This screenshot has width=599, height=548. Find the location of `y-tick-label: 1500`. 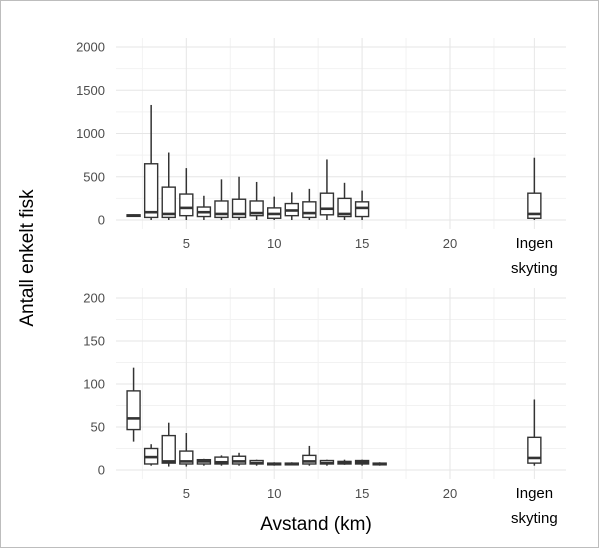

y-tick-label: 1500 is located at coordinates (90, 90).